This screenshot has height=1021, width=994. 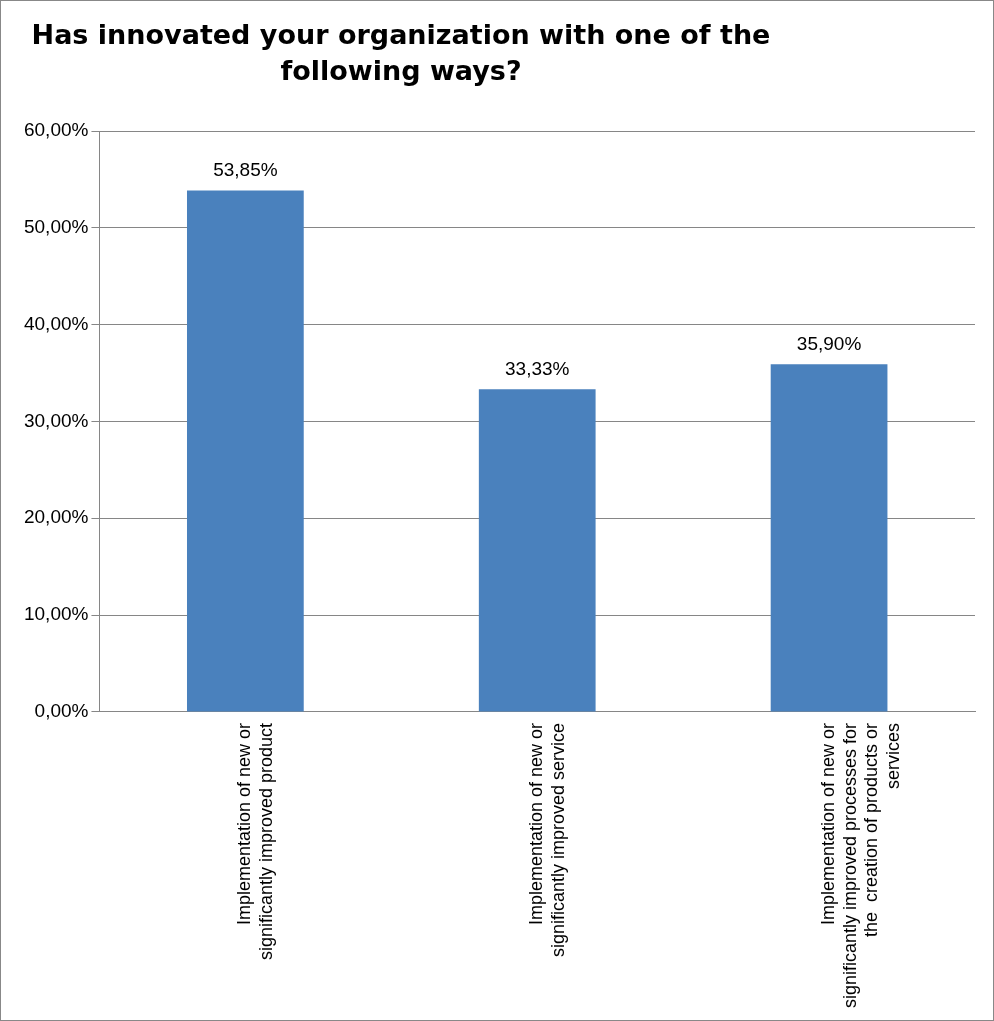 I want to click on x-tick-label: Implementation of new or significantly improved service, so click(x=547, y=839).